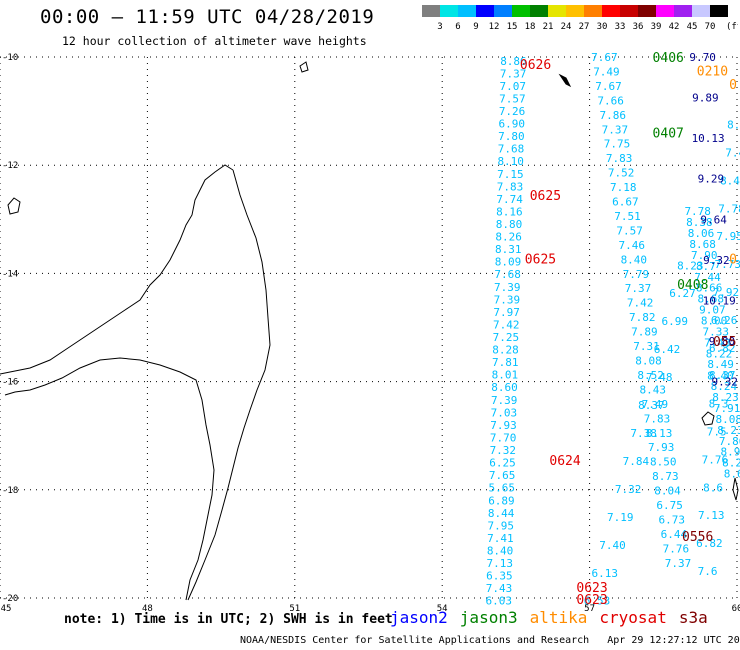 The height and width of the screenshot is (650, 740). Describe the element at coordinates (644, 332) in the screenshot. I see `wave-height-value: 7.89` at that location.